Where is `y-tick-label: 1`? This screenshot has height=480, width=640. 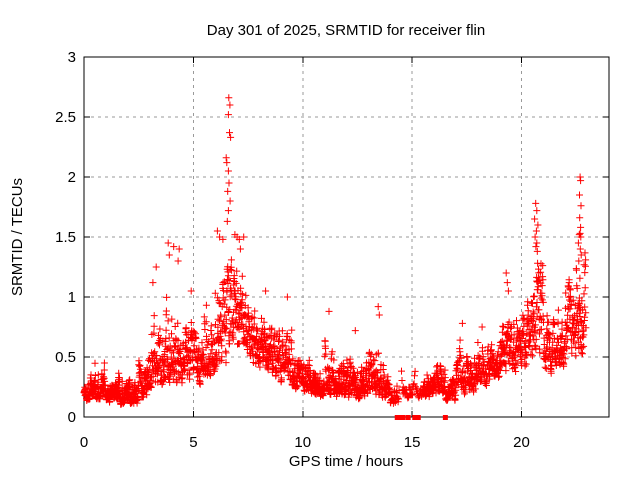
y-tick-label: 1 is located at coordinates (72, 297).